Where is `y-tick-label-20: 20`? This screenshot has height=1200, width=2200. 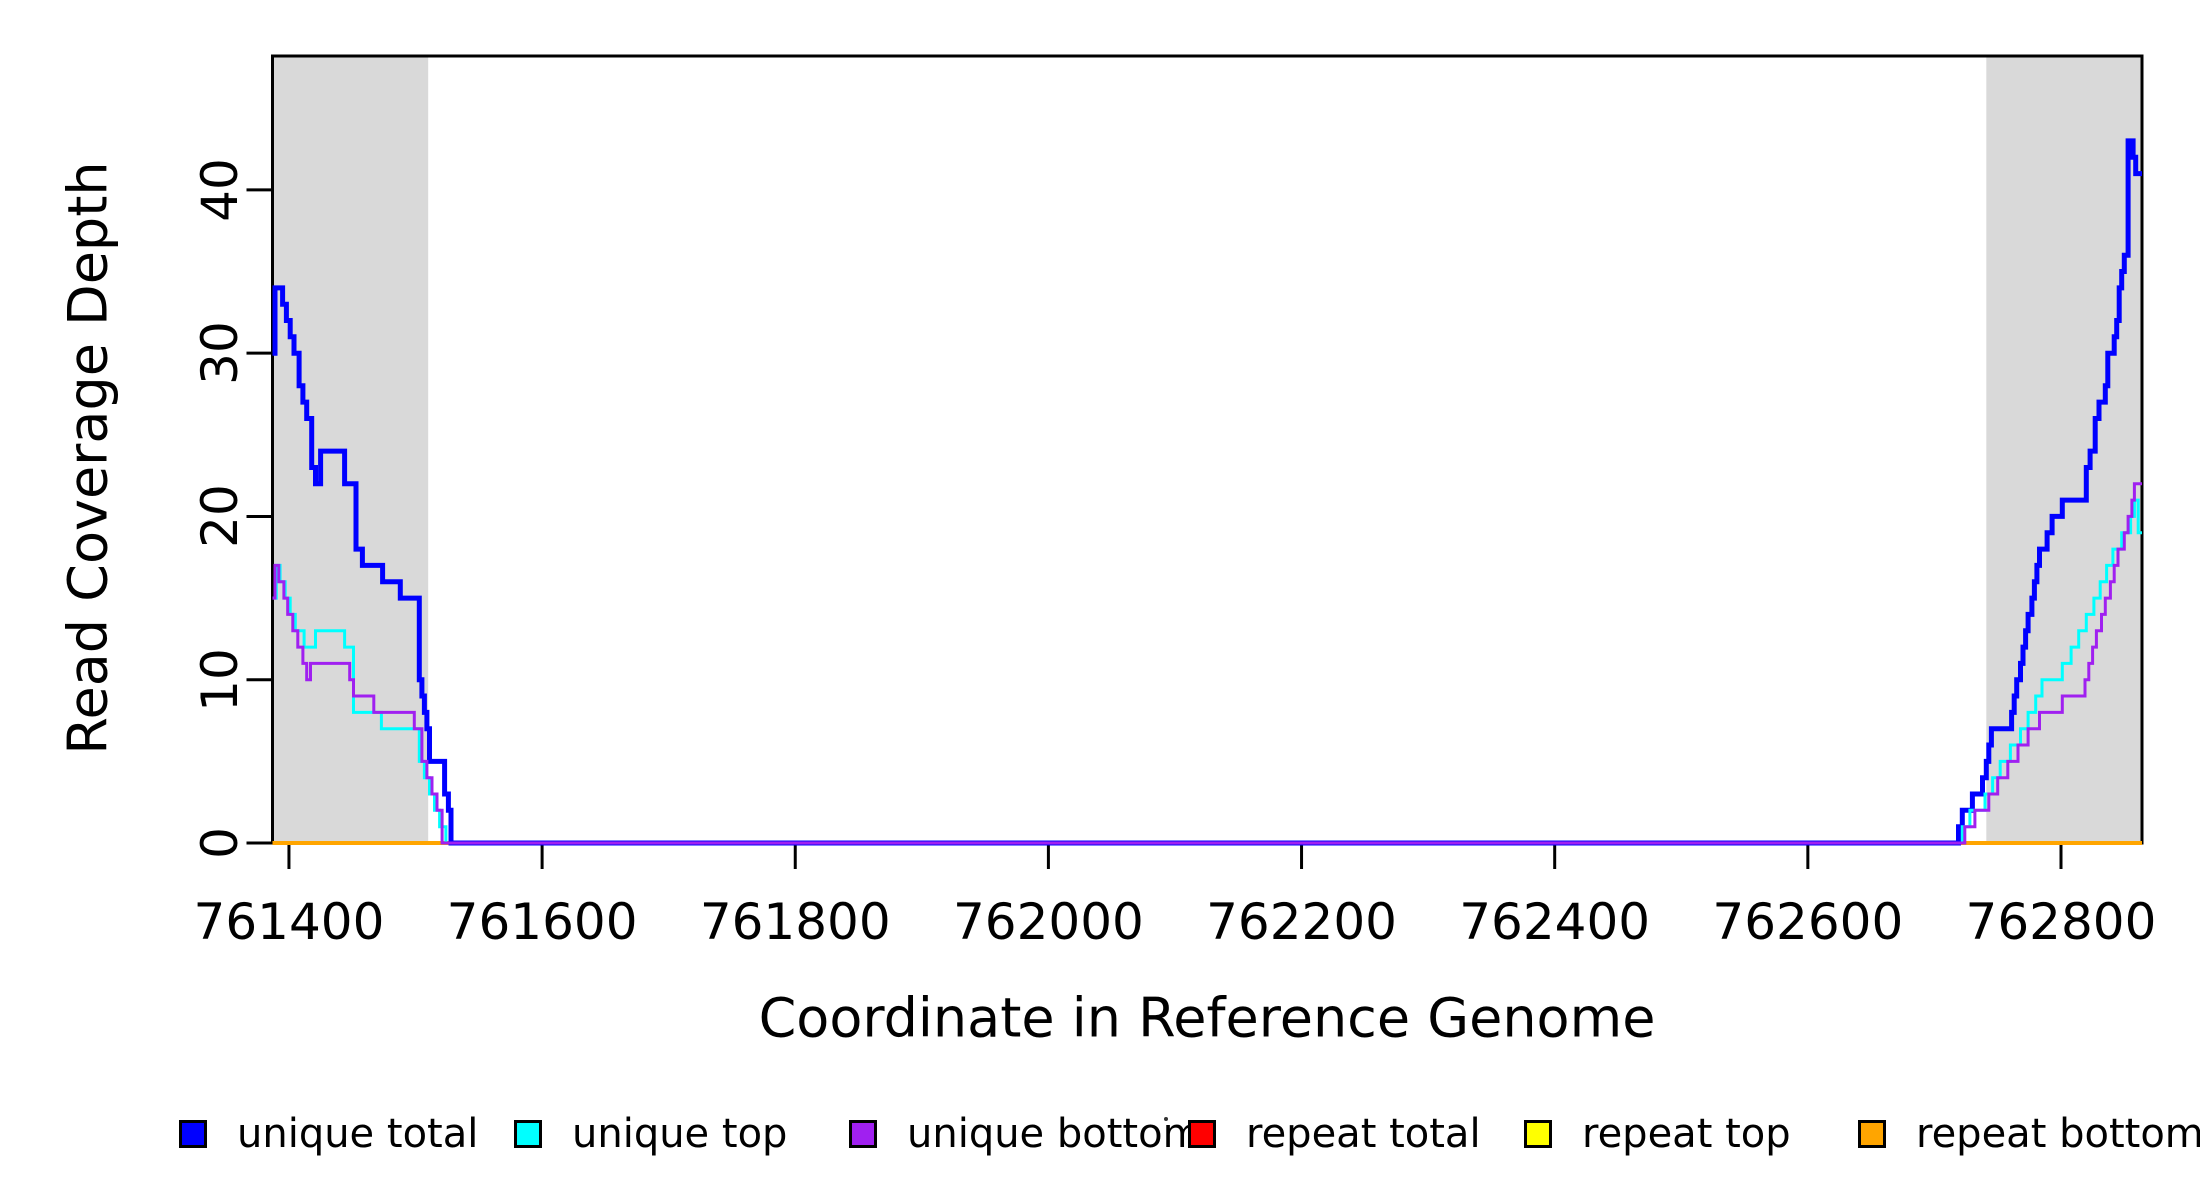
y-tick-label-20: 20 is located at coordinates (220, 516).